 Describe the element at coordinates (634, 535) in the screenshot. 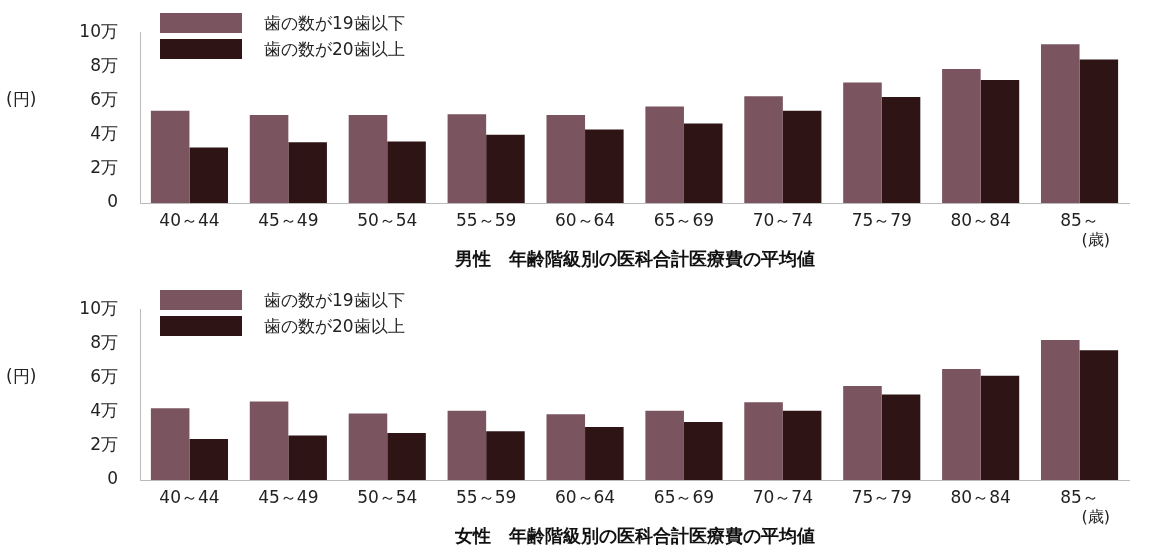

I see `x-axis-title: 女性 年齢階級別の医科合計医療費の平均値` at that location.